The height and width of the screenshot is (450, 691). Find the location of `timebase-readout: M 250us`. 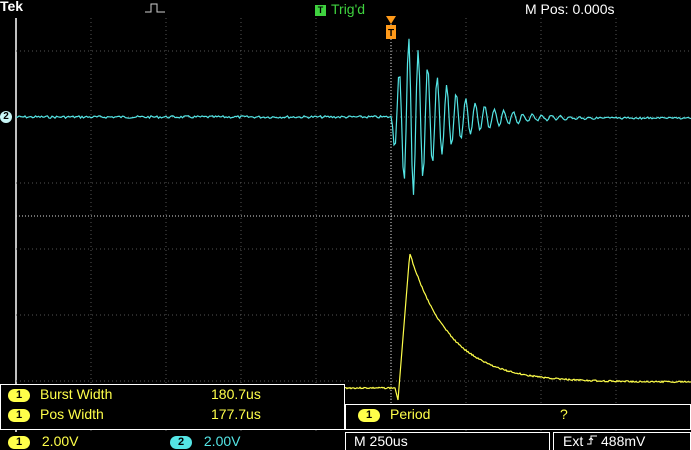

timebase-readout: M 250us is located at coordinates (381, 441).